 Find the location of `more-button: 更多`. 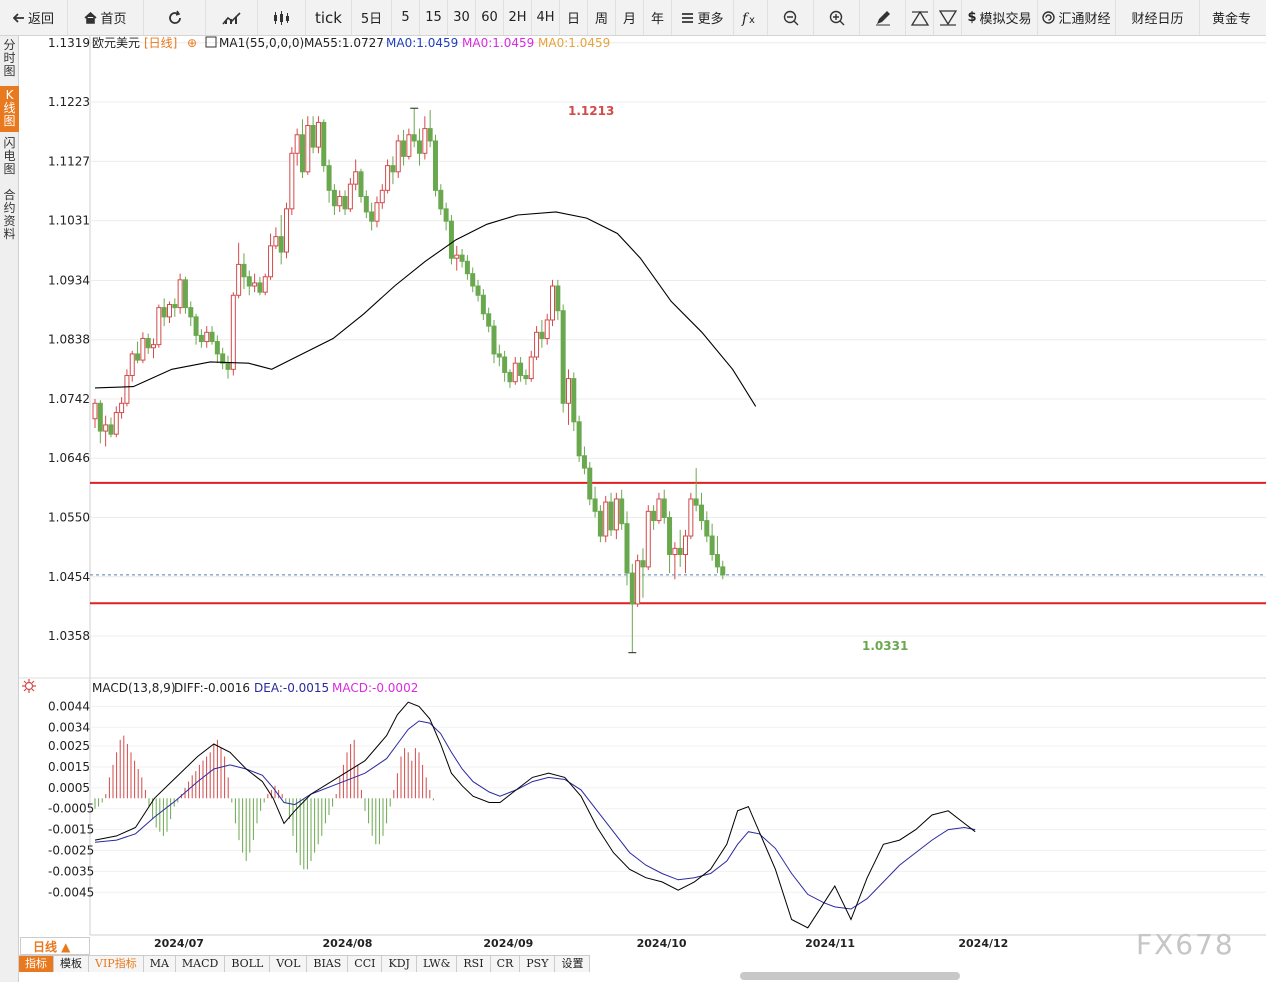

more-button: 更多 is located at coordinates (703, 17).